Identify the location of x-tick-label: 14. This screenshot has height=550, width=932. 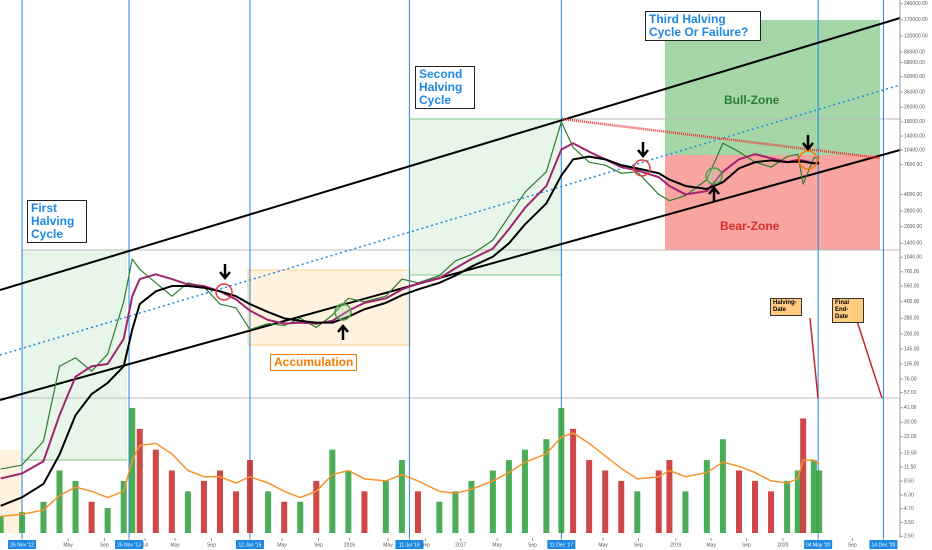
(145, 545).